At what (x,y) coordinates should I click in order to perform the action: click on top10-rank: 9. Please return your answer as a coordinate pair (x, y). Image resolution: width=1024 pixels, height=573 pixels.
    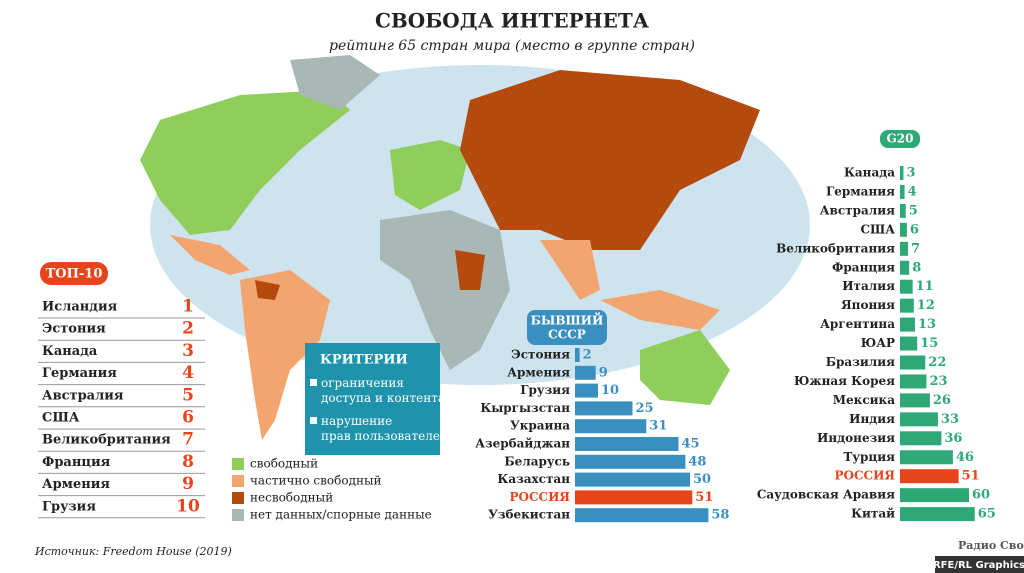
    Looking at the image, I should click on (188, 484).